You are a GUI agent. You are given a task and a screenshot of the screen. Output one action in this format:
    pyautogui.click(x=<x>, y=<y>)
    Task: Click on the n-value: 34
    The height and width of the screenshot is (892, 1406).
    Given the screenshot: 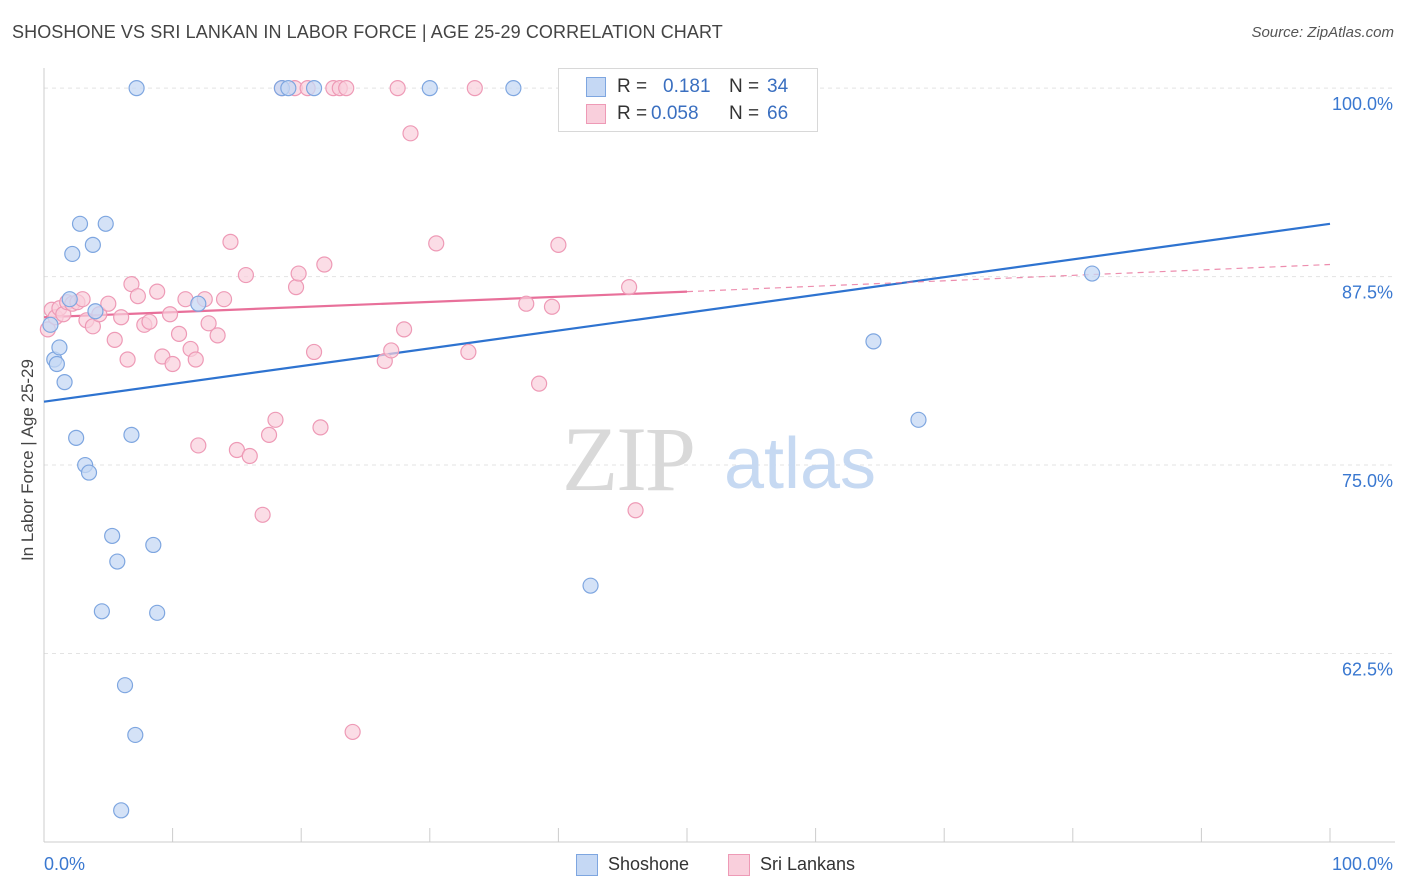 What is the action you would take?
    pyautogui.click(x=778, y=86)
    